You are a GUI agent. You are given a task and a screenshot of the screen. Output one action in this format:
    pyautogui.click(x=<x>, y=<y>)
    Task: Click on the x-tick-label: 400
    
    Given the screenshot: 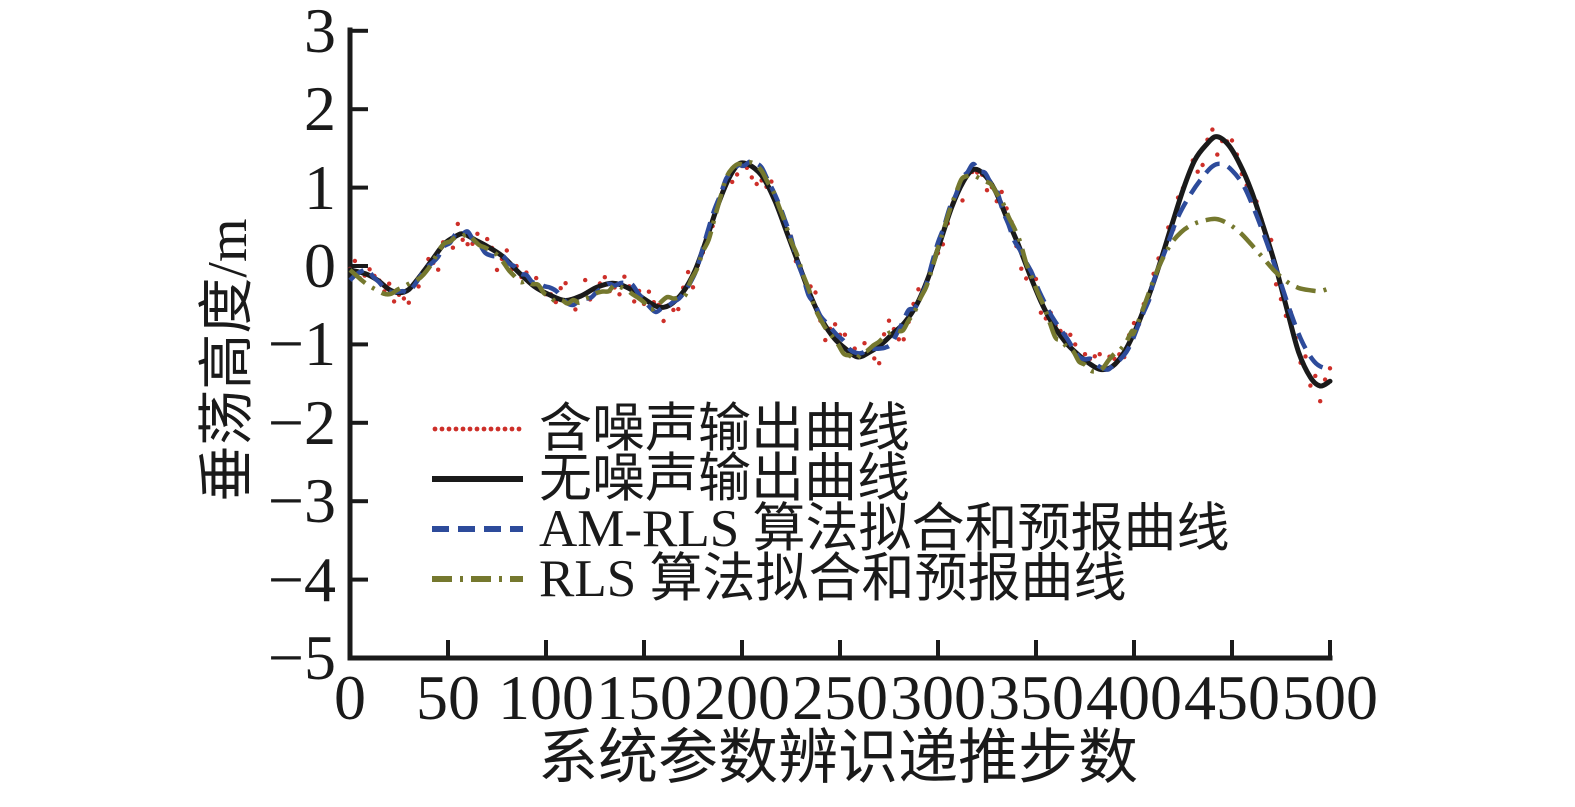 What is the action you would take?
    pyautogui.click(x=1134, y=697)
    